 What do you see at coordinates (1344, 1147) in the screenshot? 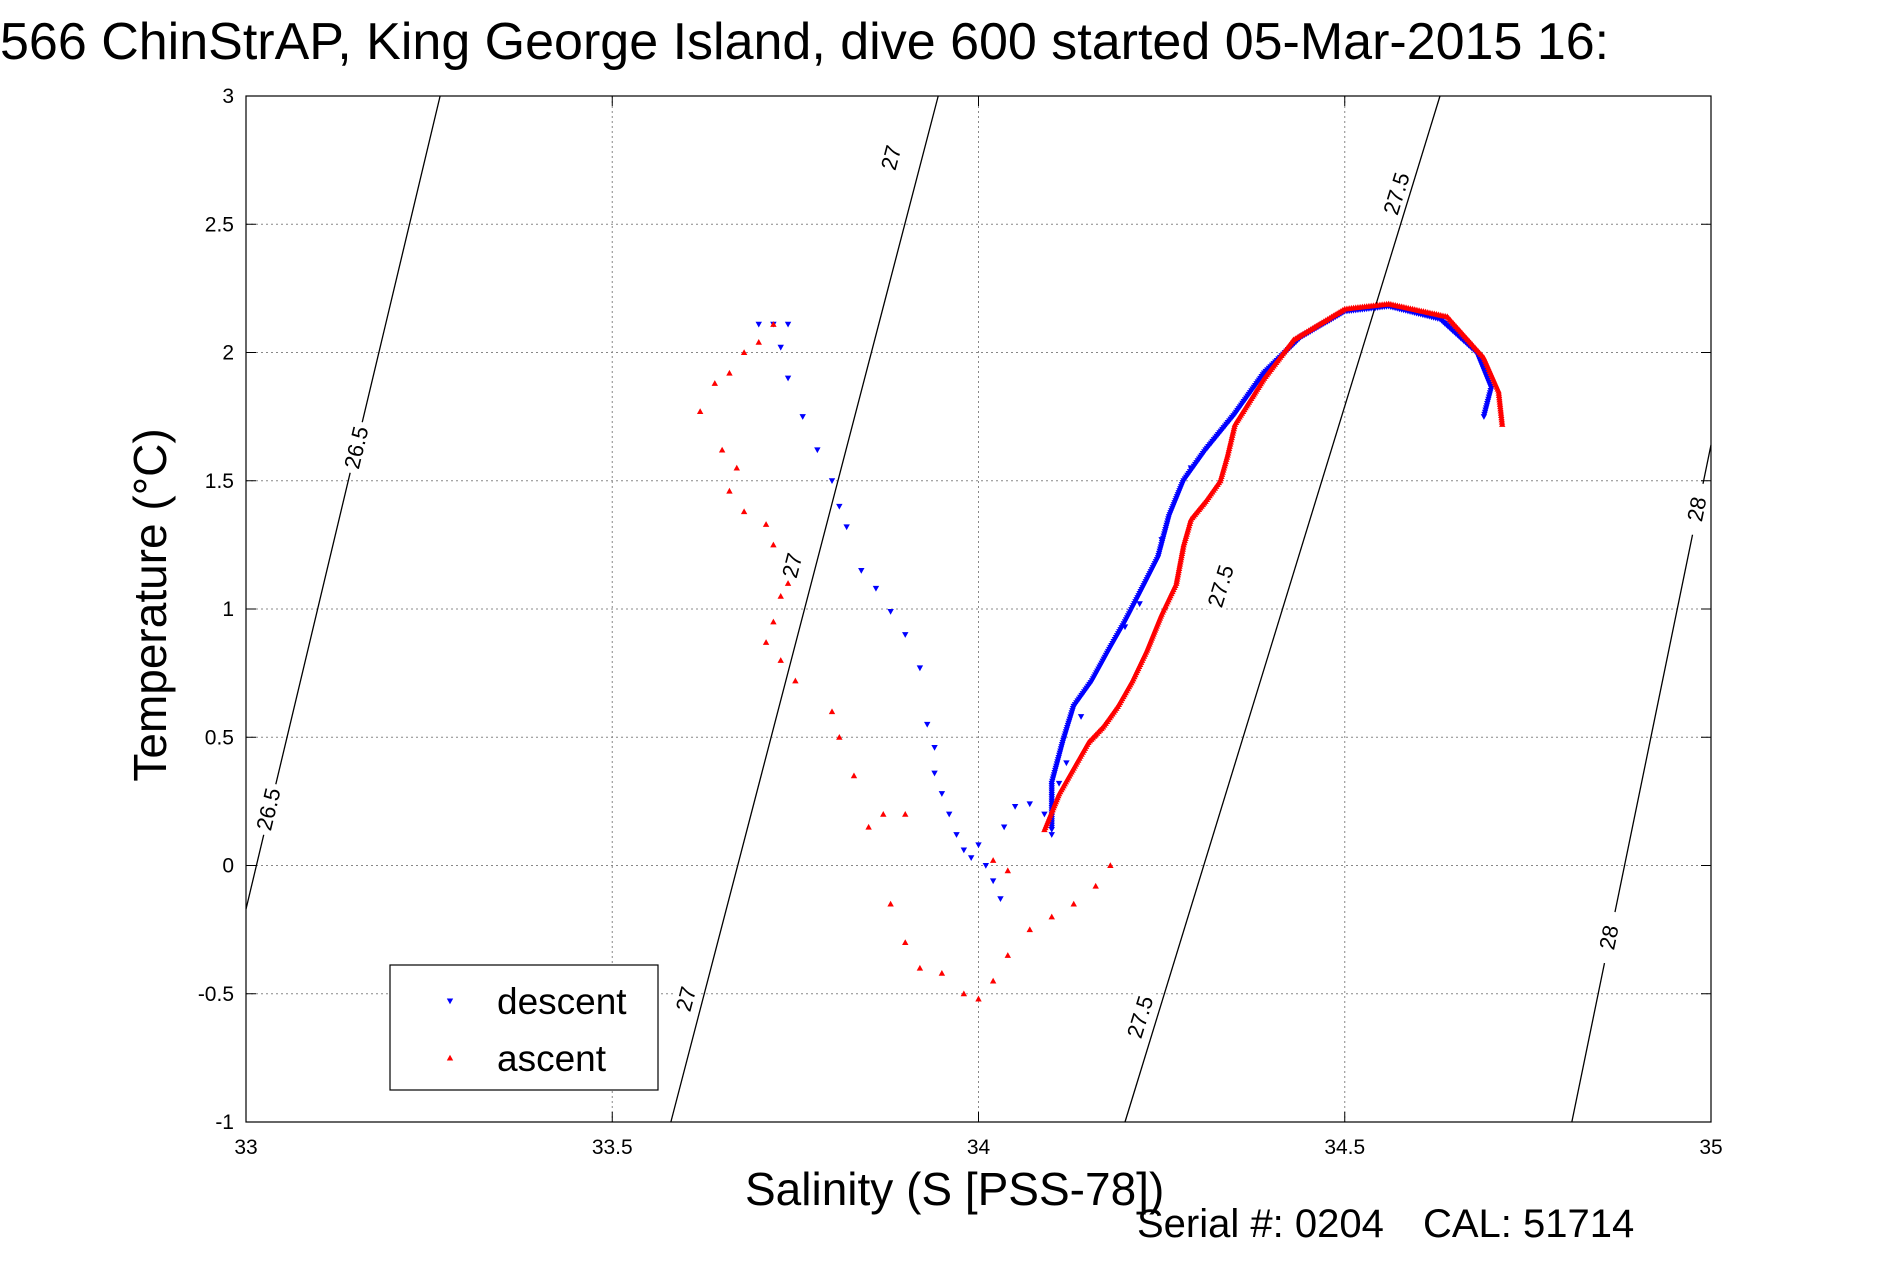
I see `x-tick-label: 34.5` at bounding box center [1344, 1147].